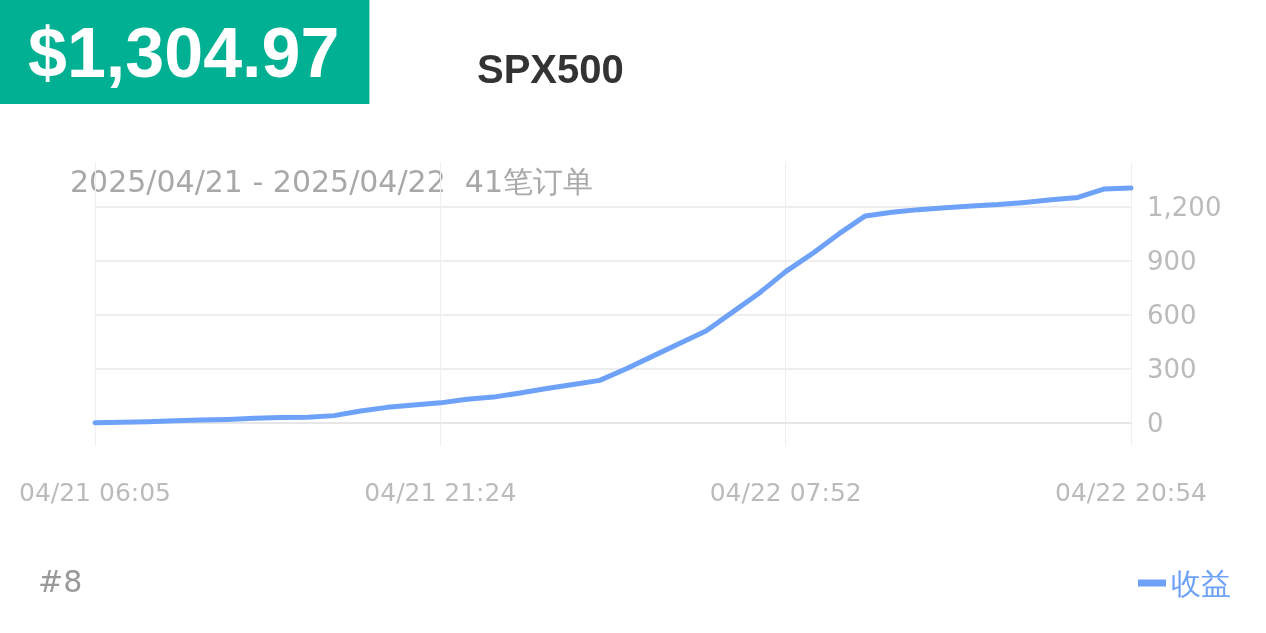  What do you see at coordinates (1201, 583) in the screenshot?
I see `legend-label: 收益` at bounding box center [1201, 583].